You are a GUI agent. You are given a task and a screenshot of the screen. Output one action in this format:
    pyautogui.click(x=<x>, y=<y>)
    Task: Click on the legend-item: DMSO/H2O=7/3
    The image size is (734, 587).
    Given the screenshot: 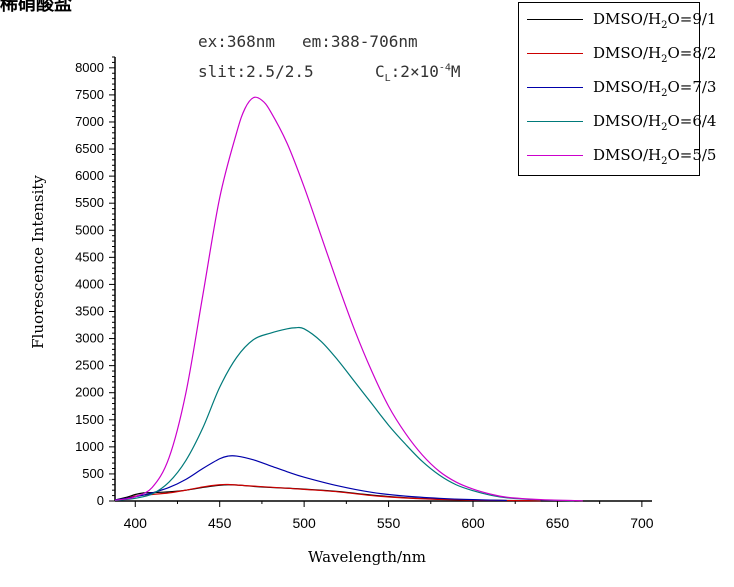 What is the action you would take?
    pyautogui.click(x=617, y=88)
    